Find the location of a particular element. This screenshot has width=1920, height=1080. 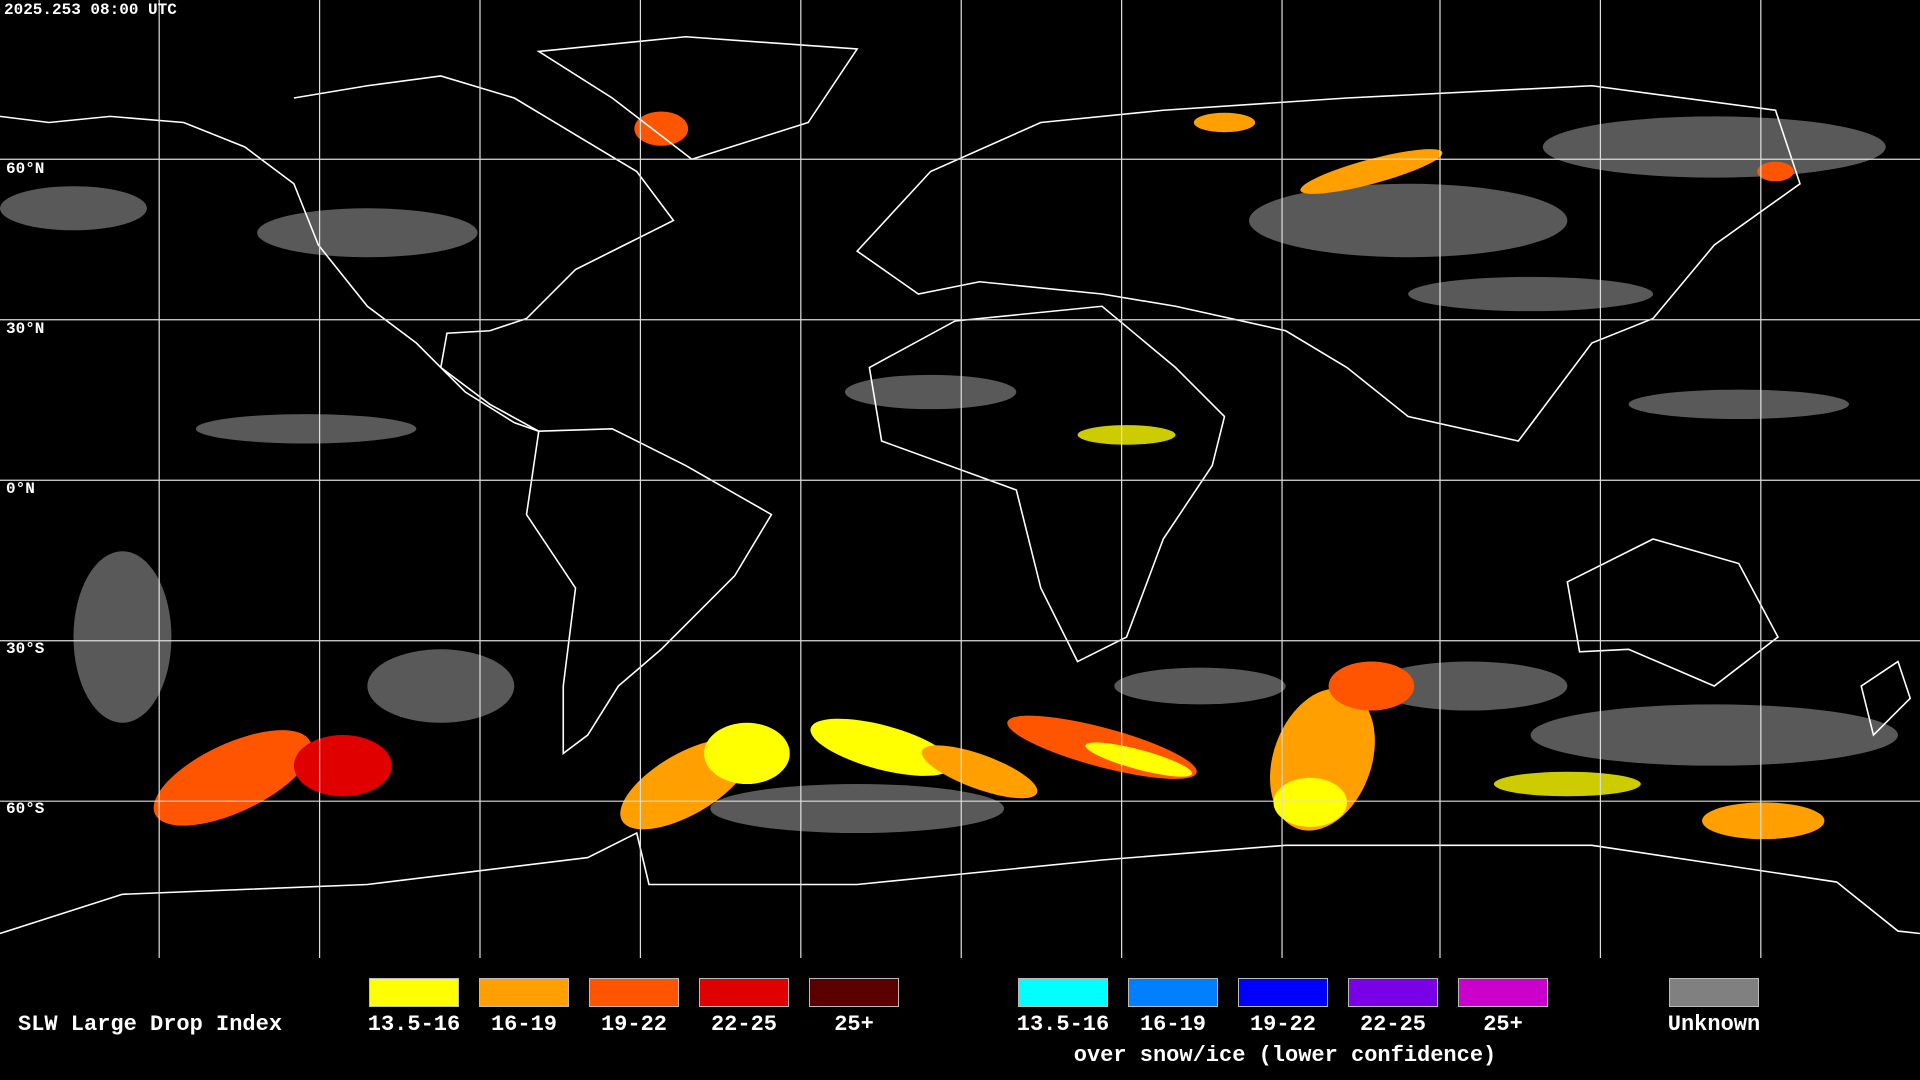

legend-title: SLW Large Drop Index is located at coordinates (150, 1024).